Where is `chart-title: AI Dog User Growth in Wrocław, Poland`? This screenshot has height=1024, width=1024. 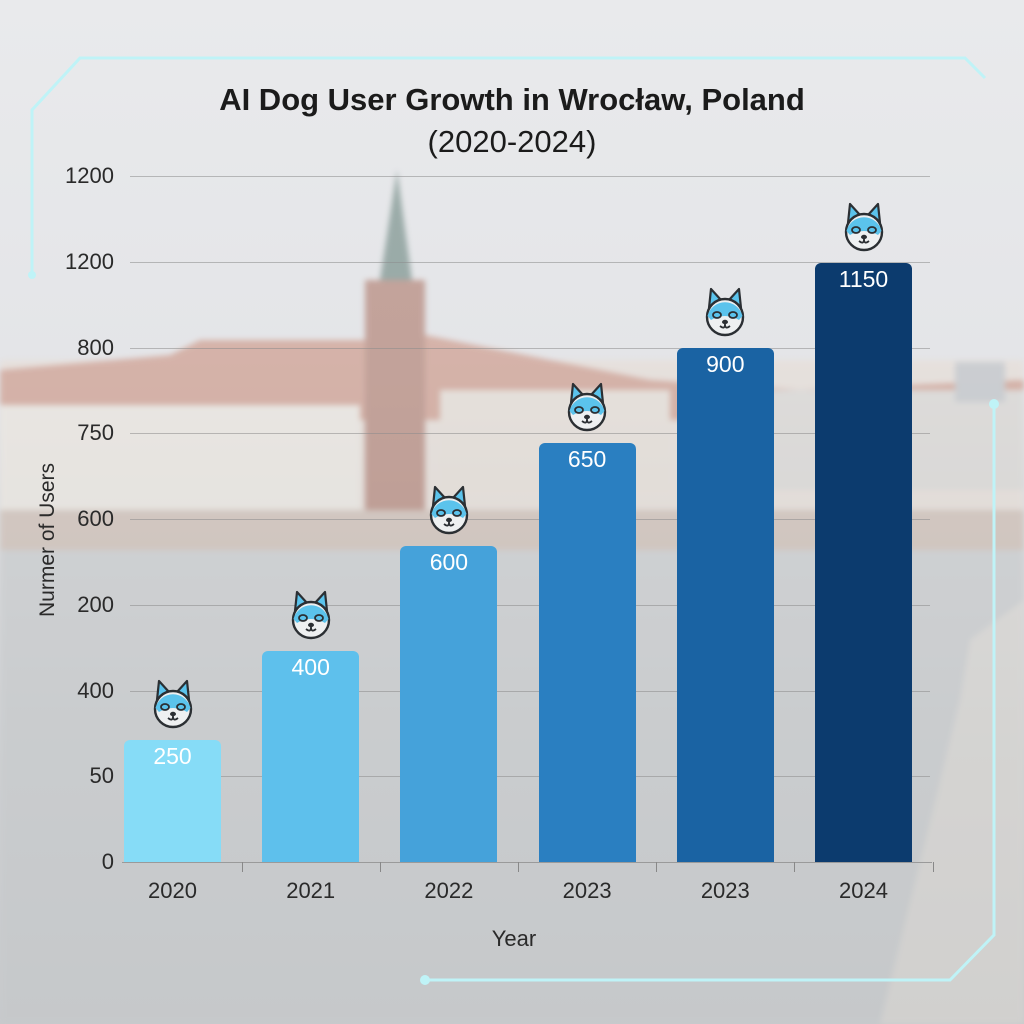
chart-title: AI Dog User Growth in Wrocław, Poland is located at coordinates (512, 99).